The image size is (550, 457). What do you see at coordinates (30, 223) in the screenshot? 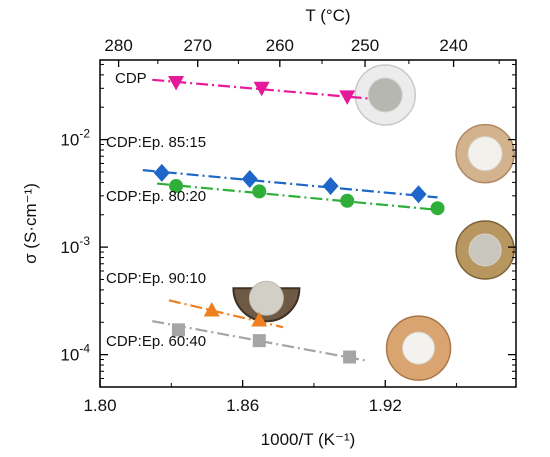
I see `y-axis-title: σ (S·cm⁻¹)` at bounding box center [30, 223].